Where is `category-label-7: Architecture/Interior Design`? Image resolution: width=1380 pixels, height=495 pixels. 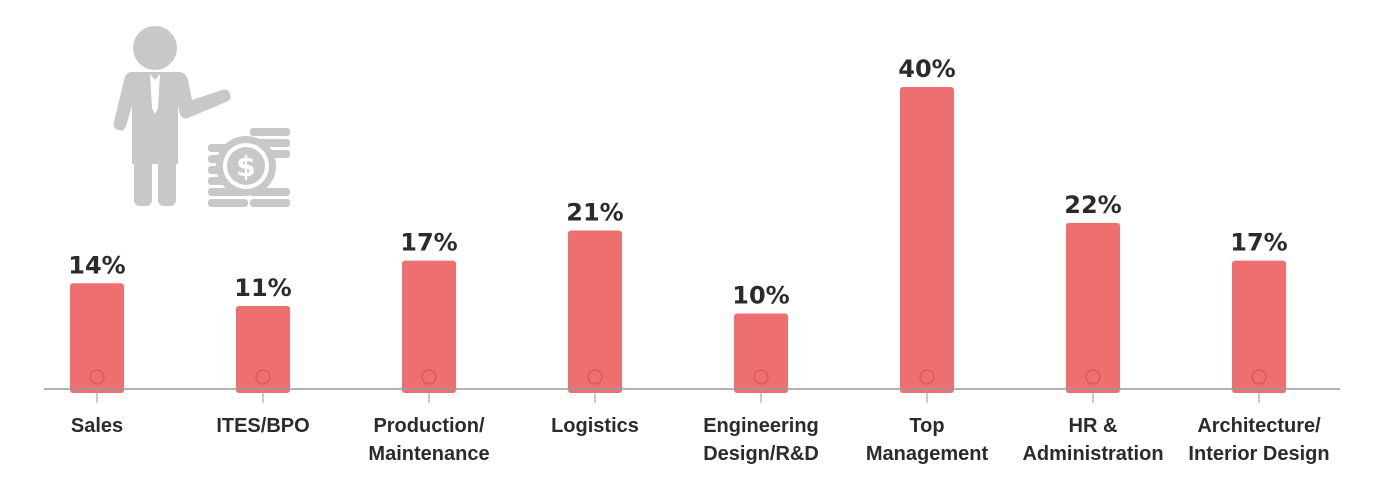
category-label-7: Architecture/Interior Design is located at coordinates (1258, 440).